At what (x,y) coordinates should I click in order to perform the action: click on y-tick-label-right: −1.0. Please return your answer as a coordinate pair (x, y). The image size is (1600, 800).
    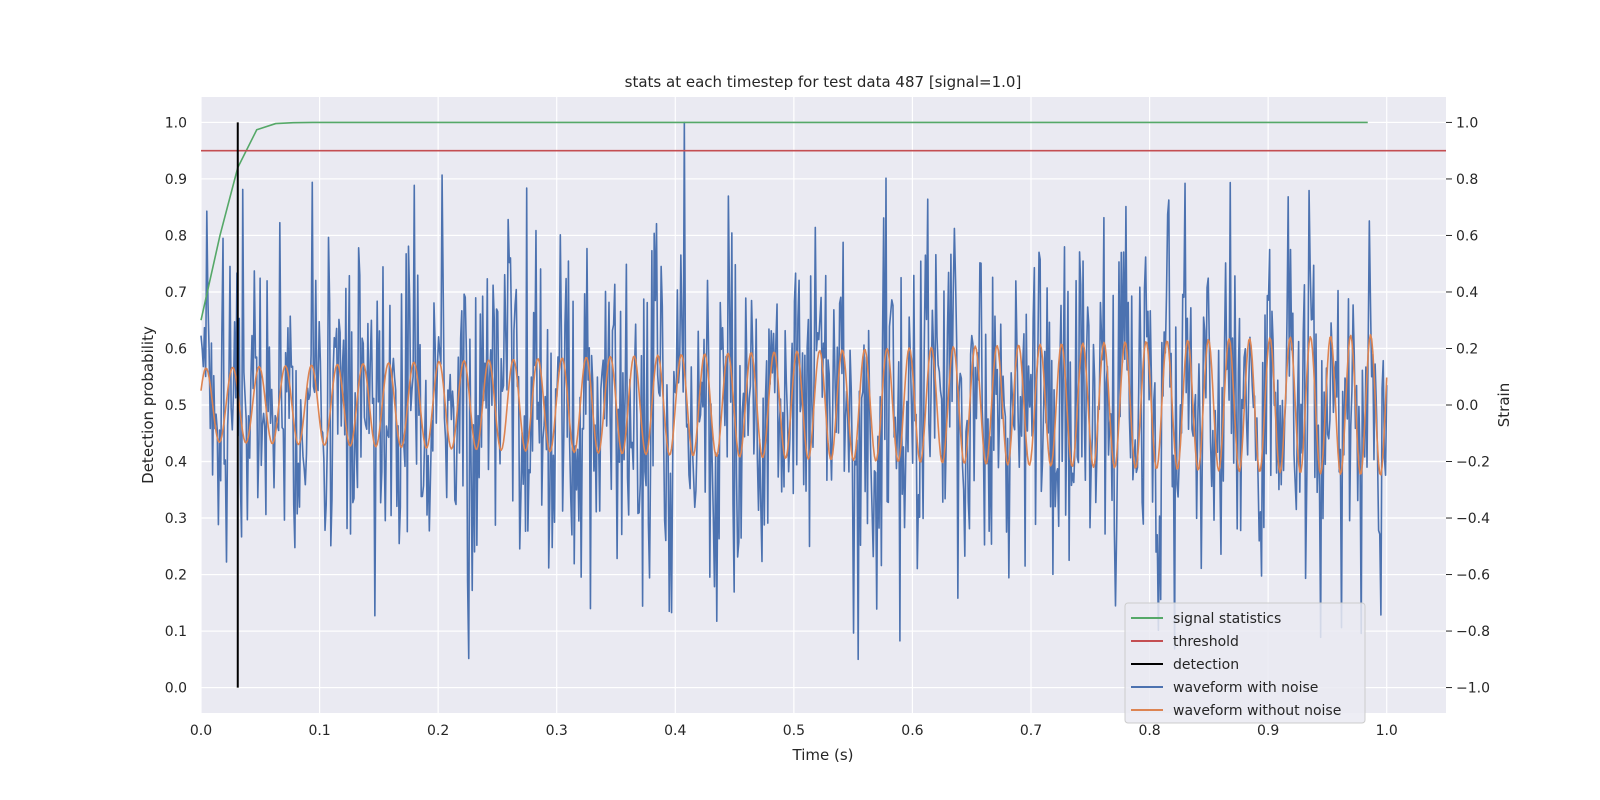
    Looking at the image, I should click on (1473, 689).